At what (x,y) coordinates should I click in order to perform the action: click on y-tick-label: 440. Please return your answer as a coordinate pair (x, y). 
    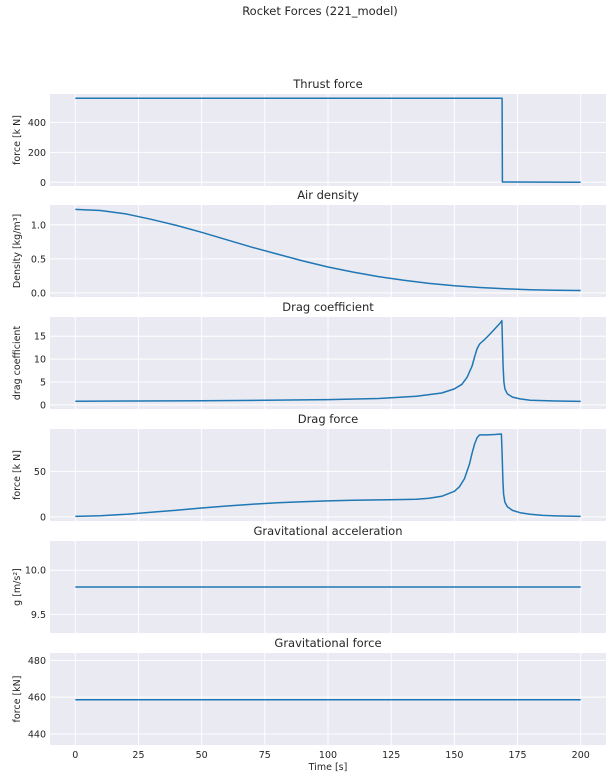
    Looking at the image, I should click on (37, 734).